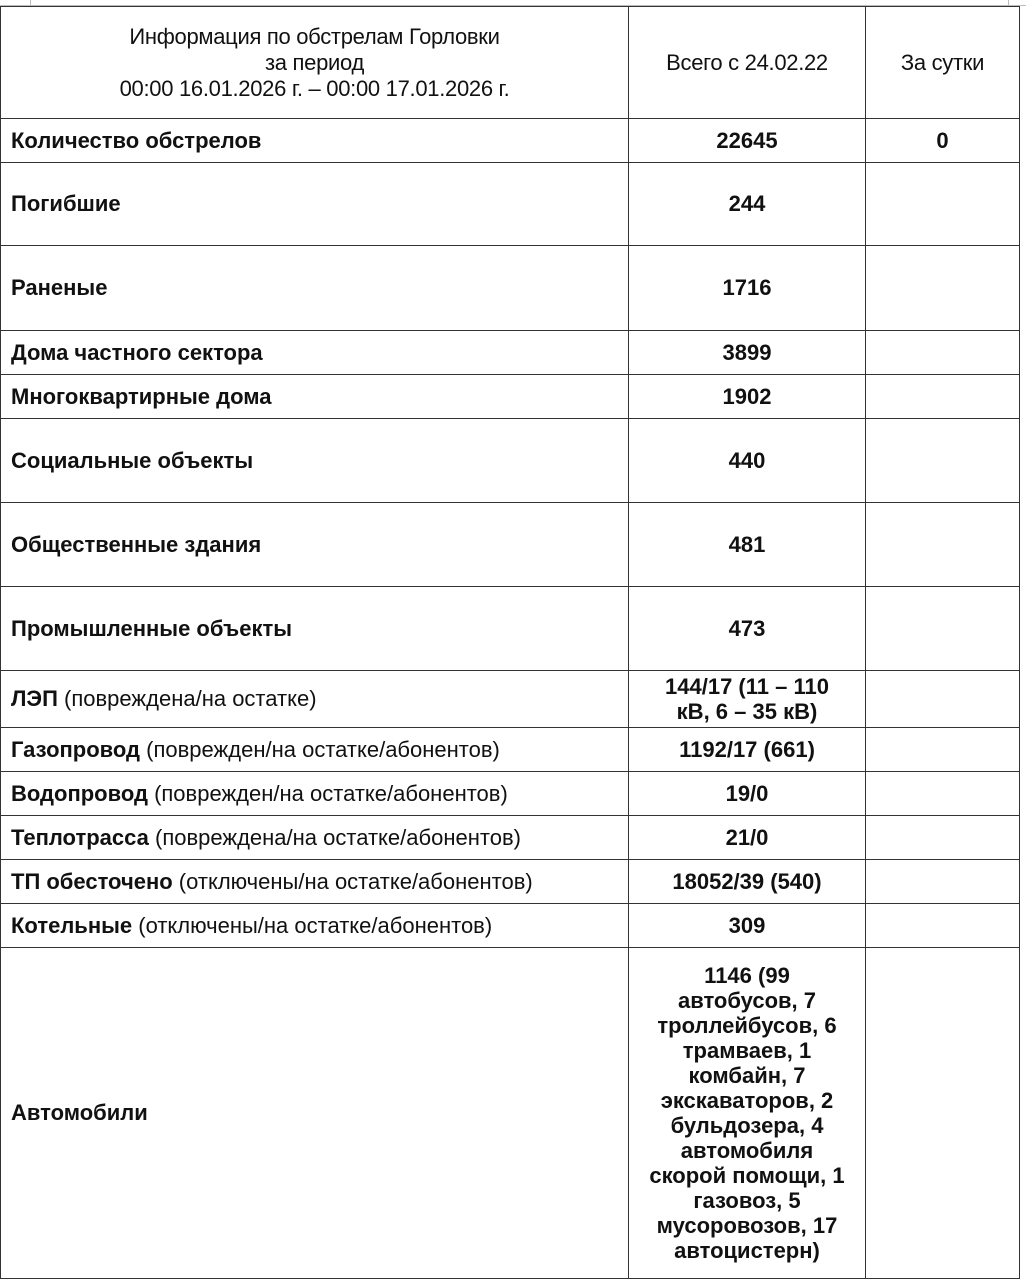  Describe the element at coordinates (66, 203) in the screenshot. I see `row-label-text: Погибшие` at that location.